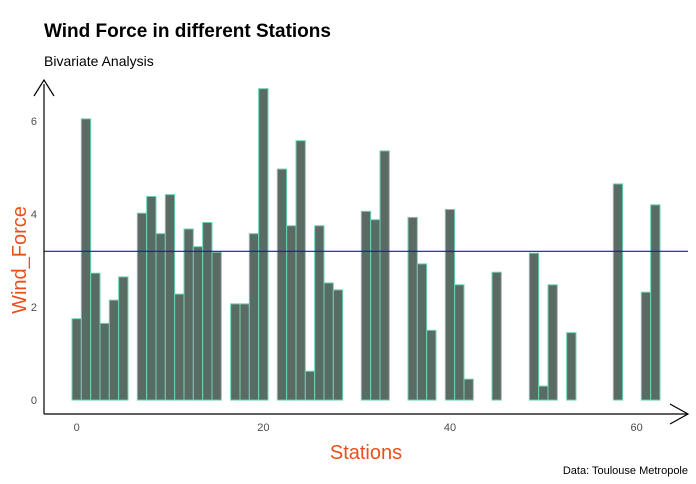 The image size is (696, 484). Describe the element at coordinates (637, 428) in the screenshot. I see `x-tick-label-60: 60` at that location.